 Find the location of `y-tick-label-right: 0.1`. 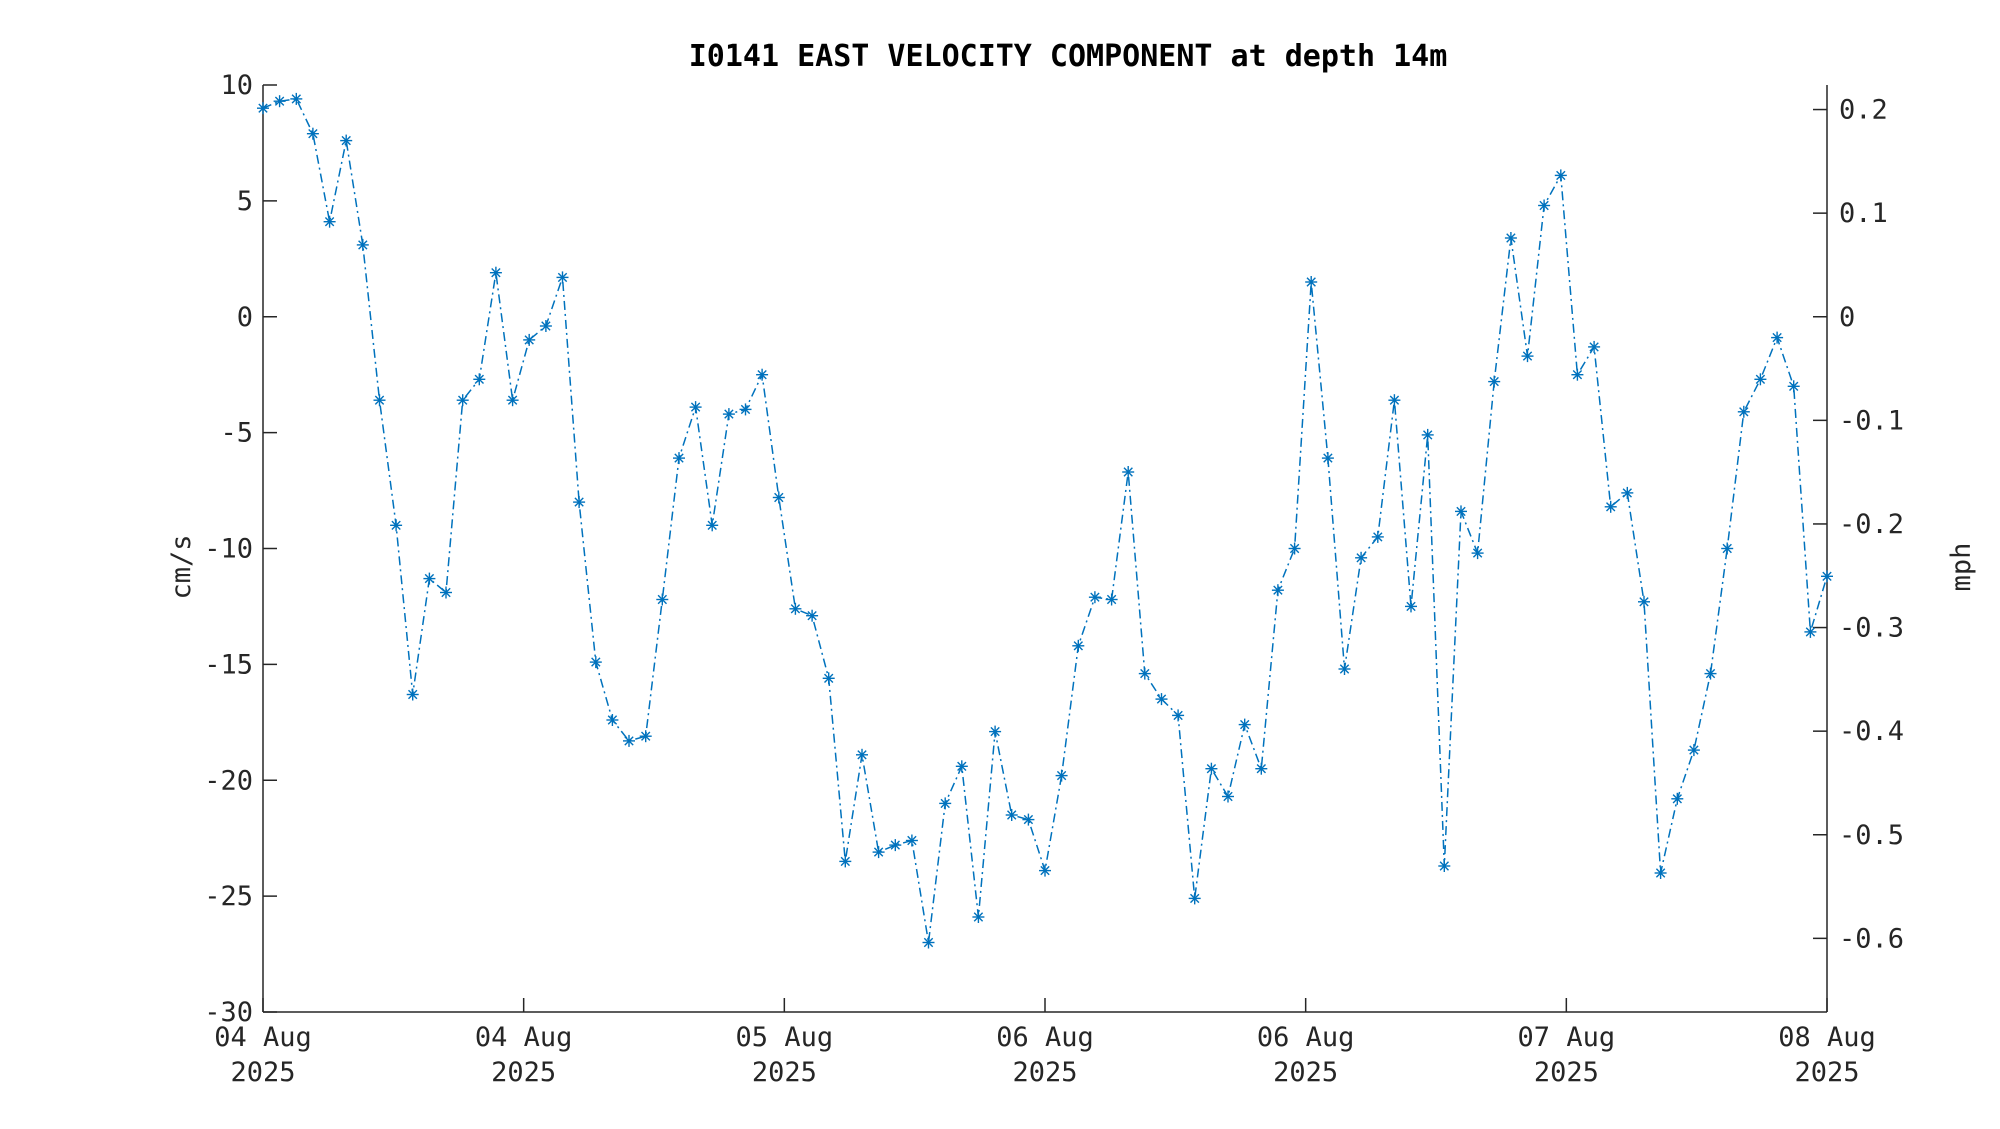

y-tick-label-right: 0.1 is located at coordinates (1863, 213).